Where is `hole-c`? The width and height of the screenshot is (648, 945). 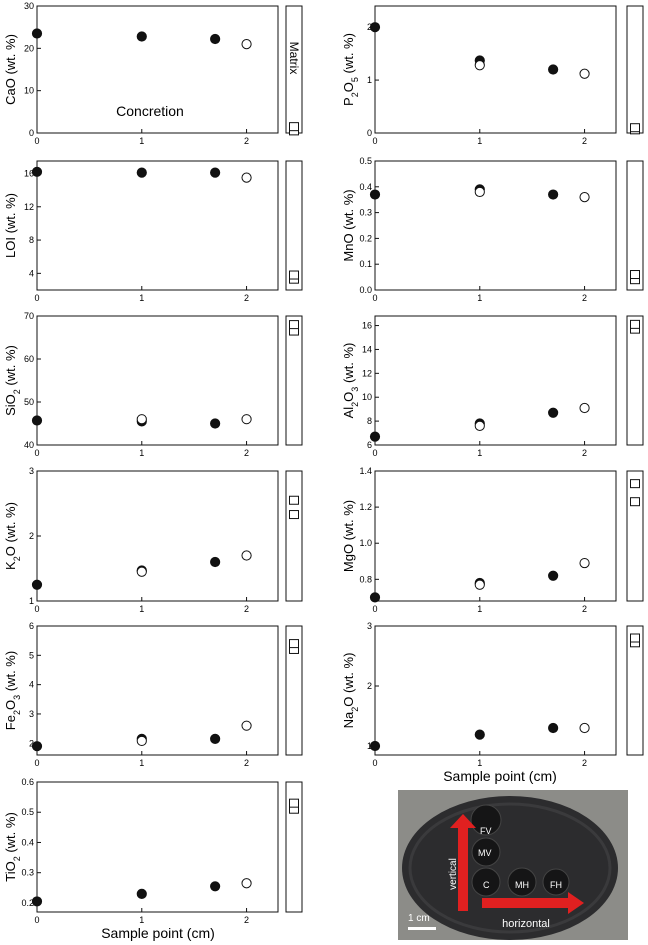 hole-c is located at coordinates (486, 882).